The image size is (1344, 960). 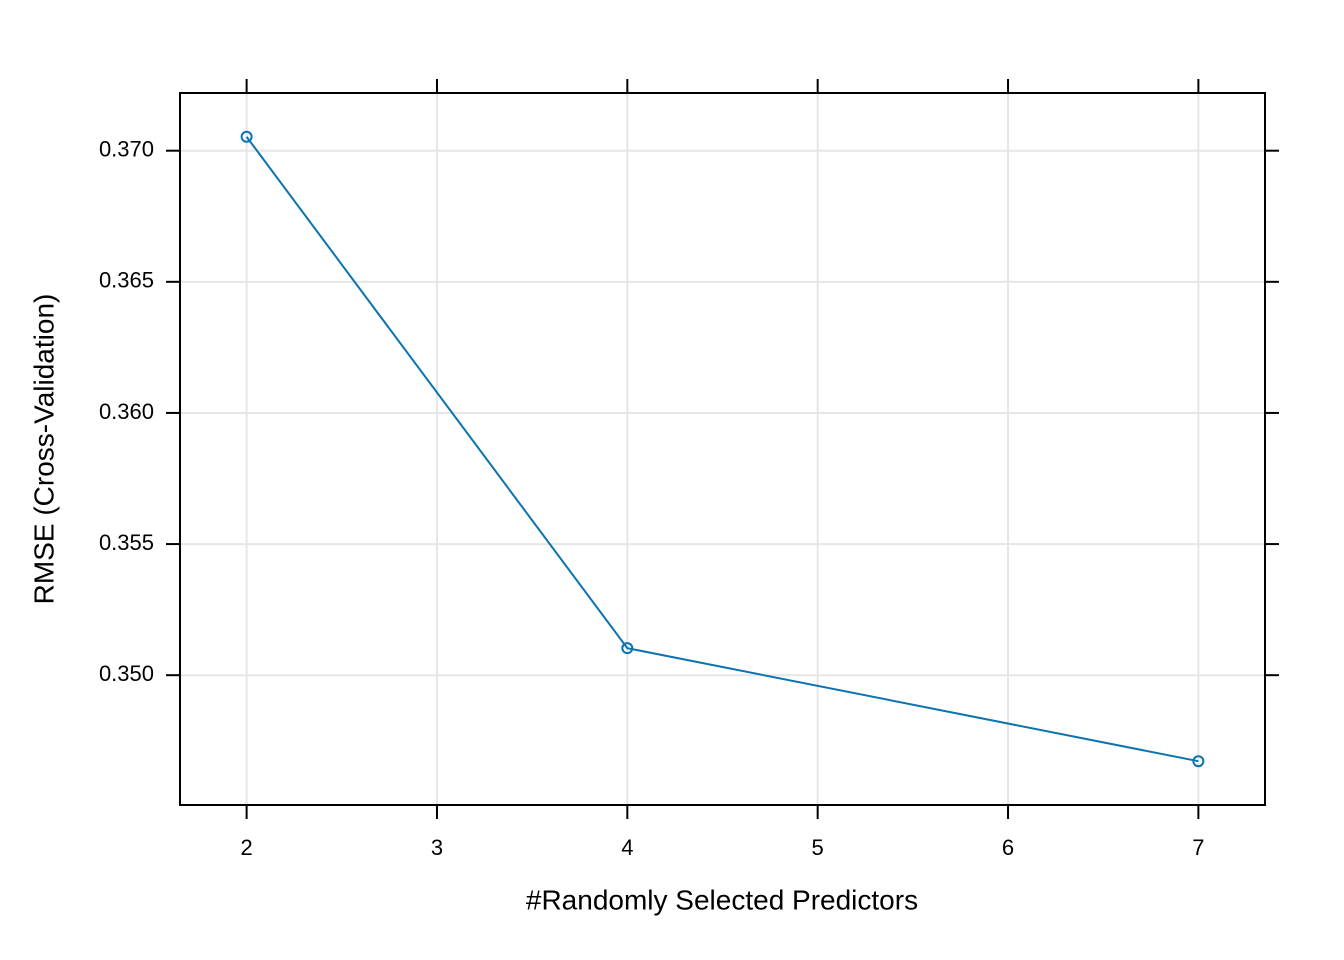 I want to click on x-tick-label: 2, so click(x=246, y=847).